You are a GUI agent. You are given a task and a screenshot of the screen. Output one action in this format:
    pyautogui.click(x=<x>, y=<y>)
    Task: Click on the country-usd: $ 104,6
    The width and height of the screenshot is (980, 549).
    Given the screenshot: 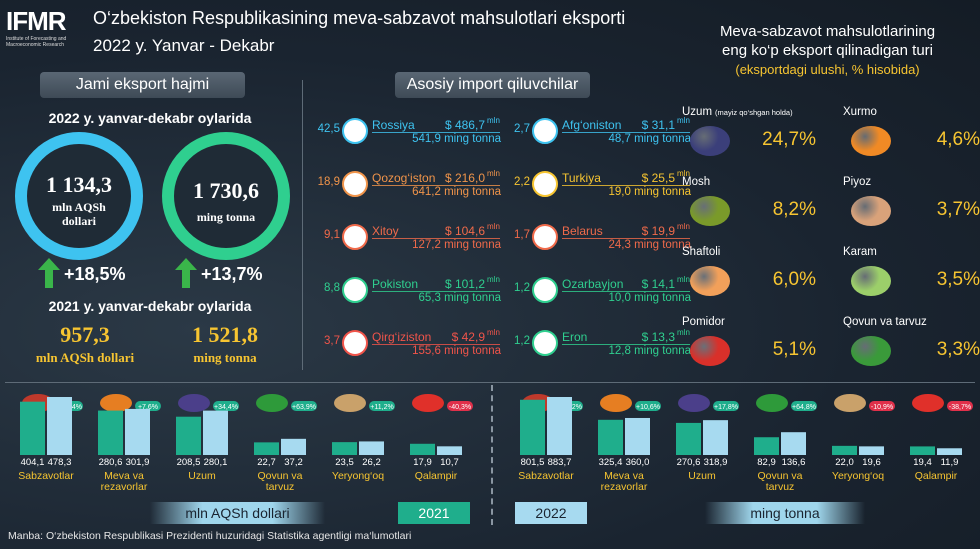 What is the action you would take?
    pyautogui.click(x=464, y=231)
    